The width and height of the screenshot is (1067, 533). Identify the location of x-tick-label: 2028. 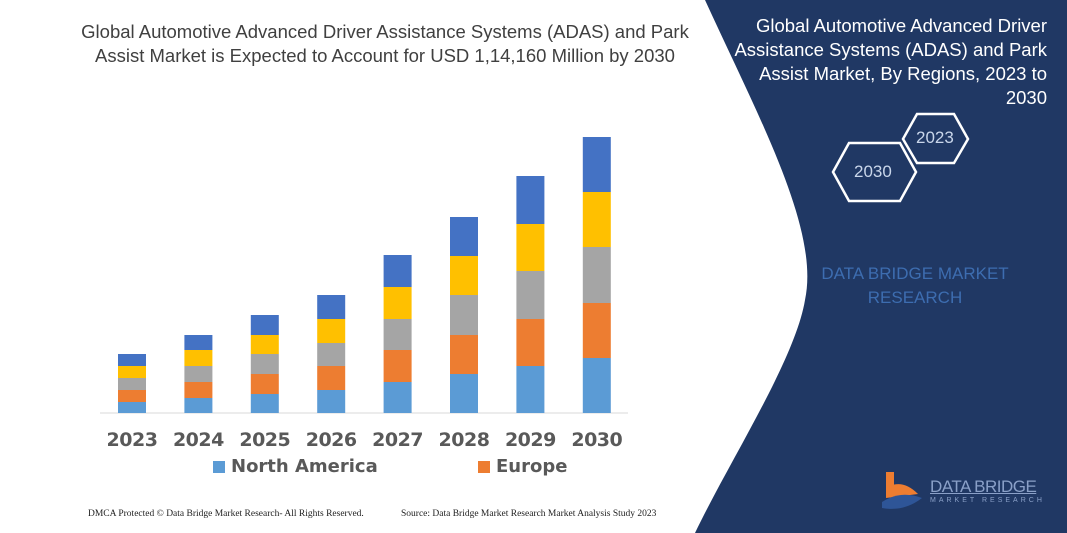
(464, 440).